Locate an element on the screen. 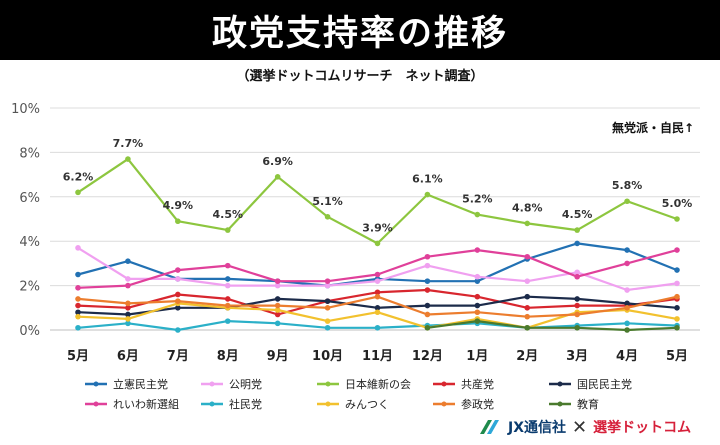  y-tick-label: 8% is located at coordinates (29, 153).